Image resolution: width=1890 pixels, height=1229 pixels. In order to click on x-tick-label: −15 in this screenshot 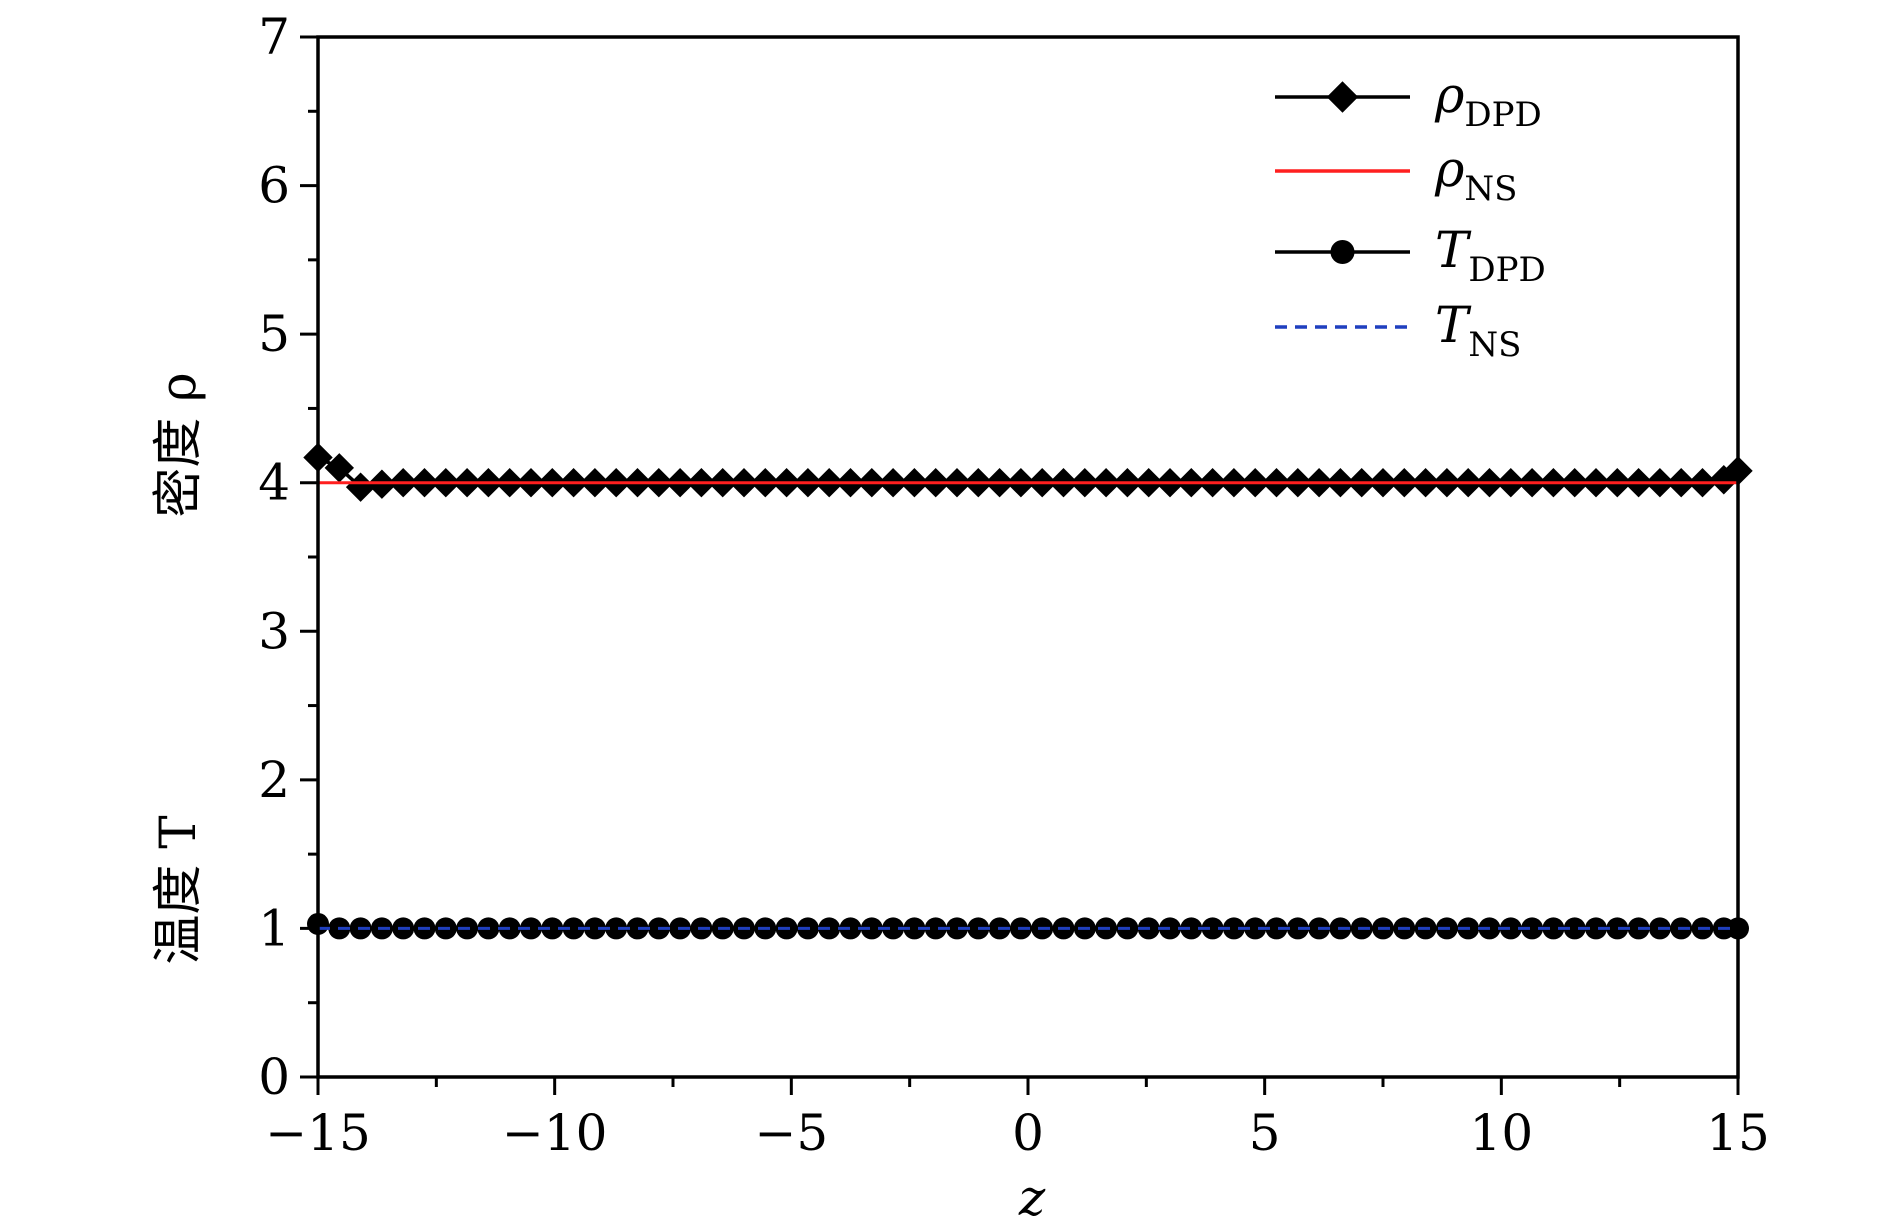, I will do `click(318, 1133)`.